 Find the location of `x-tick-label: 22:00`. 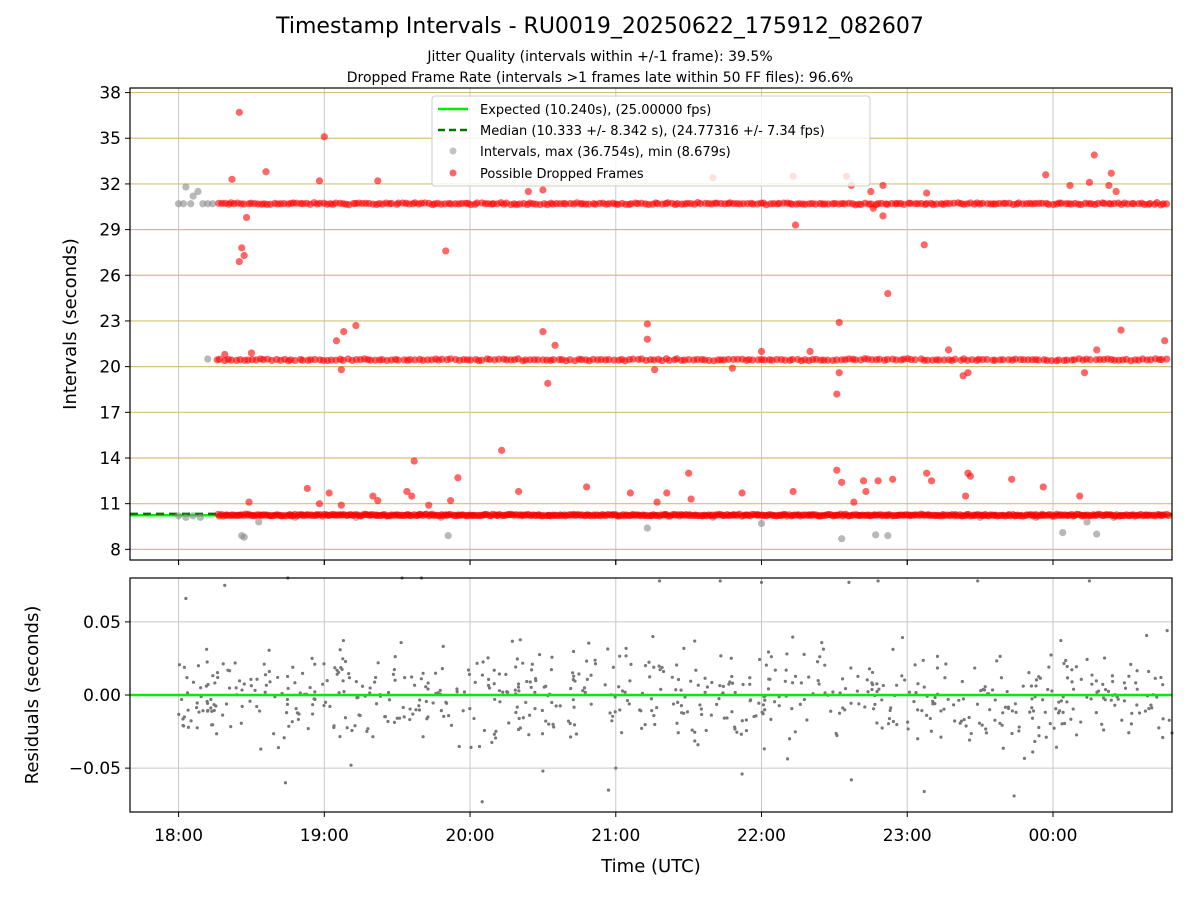

x-tick-label: 22:00 is located at coordinates (761, 836).